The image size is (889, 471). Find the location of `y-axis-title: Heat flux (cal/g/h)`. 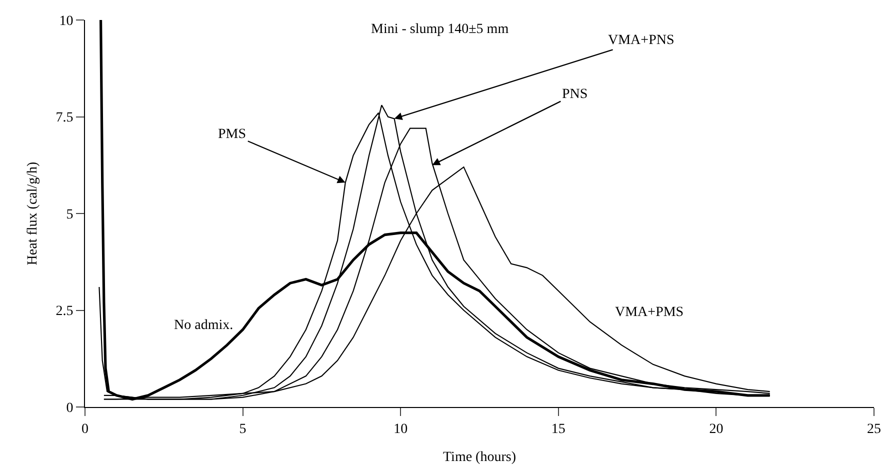

y-axis-title: Heat flux (cal/g/h) is located at coordinates (32, 213).